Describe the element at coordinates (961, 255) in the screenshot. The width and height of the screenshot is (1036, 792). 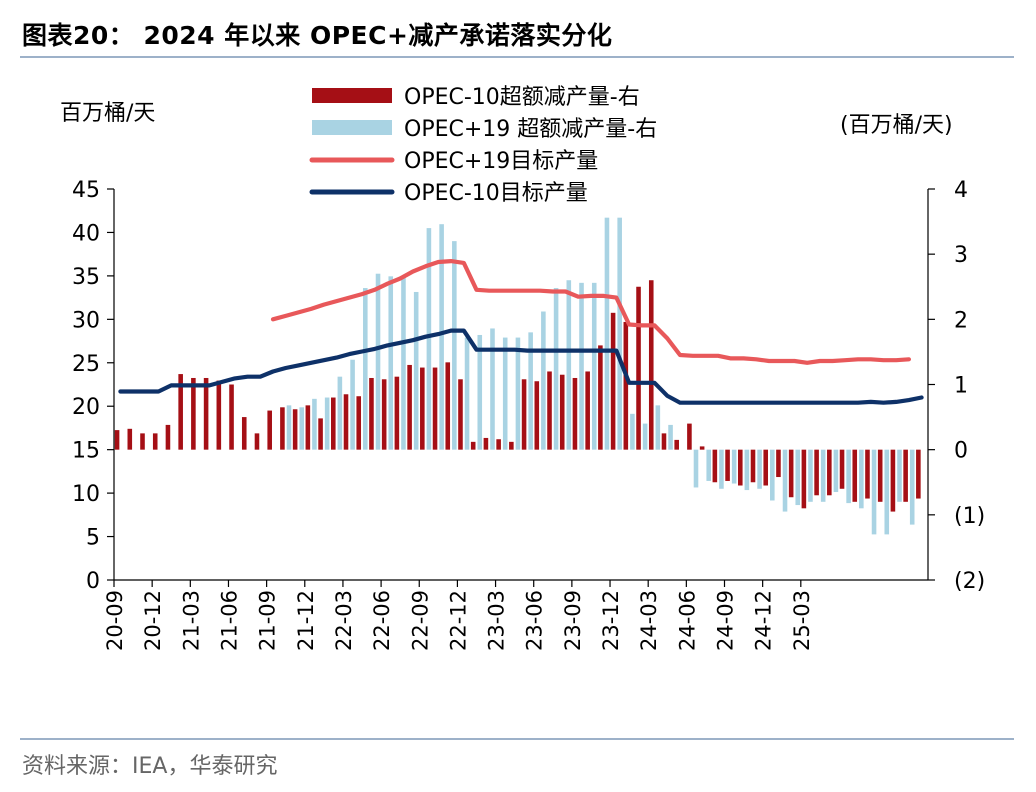
I see `right-y-tick-label: 3` at that location.